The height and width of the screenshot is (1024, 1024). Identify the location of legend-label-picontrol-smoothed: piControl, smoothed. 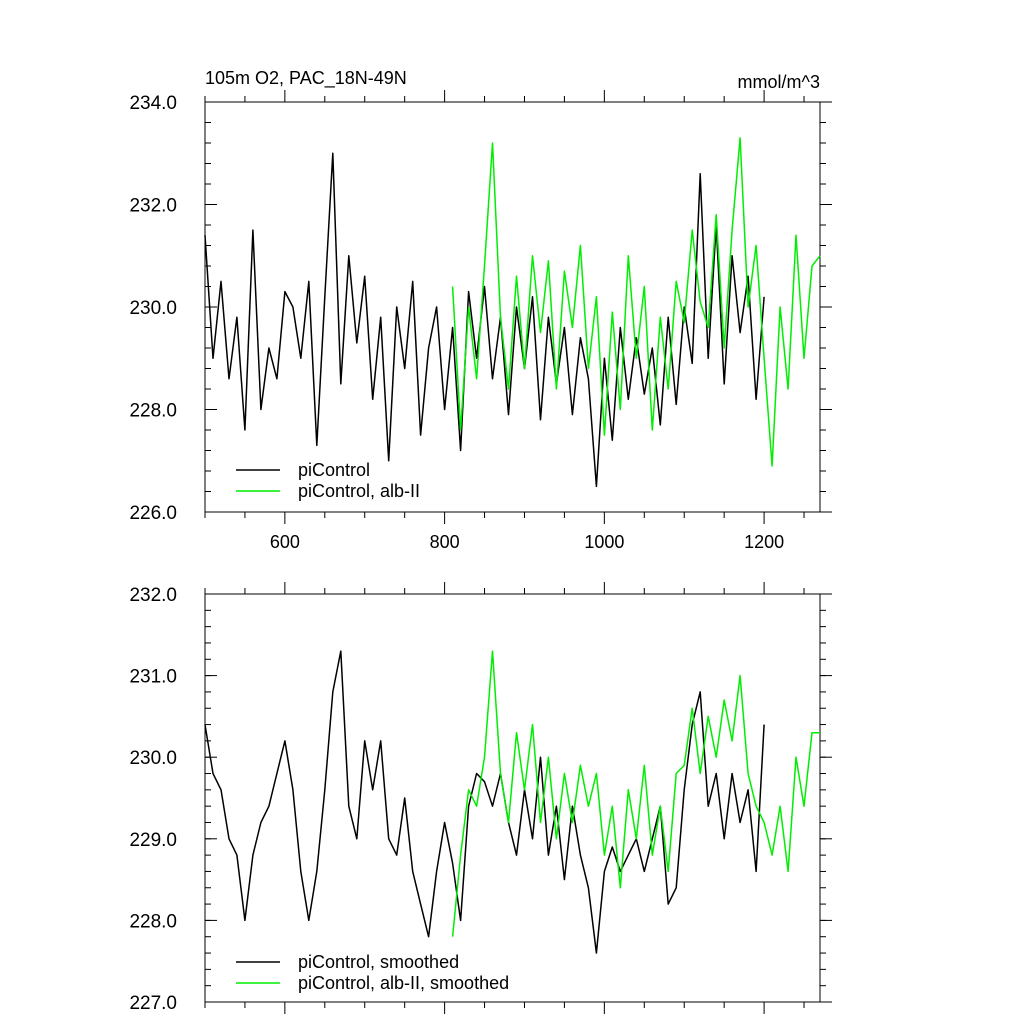
(378, 962).